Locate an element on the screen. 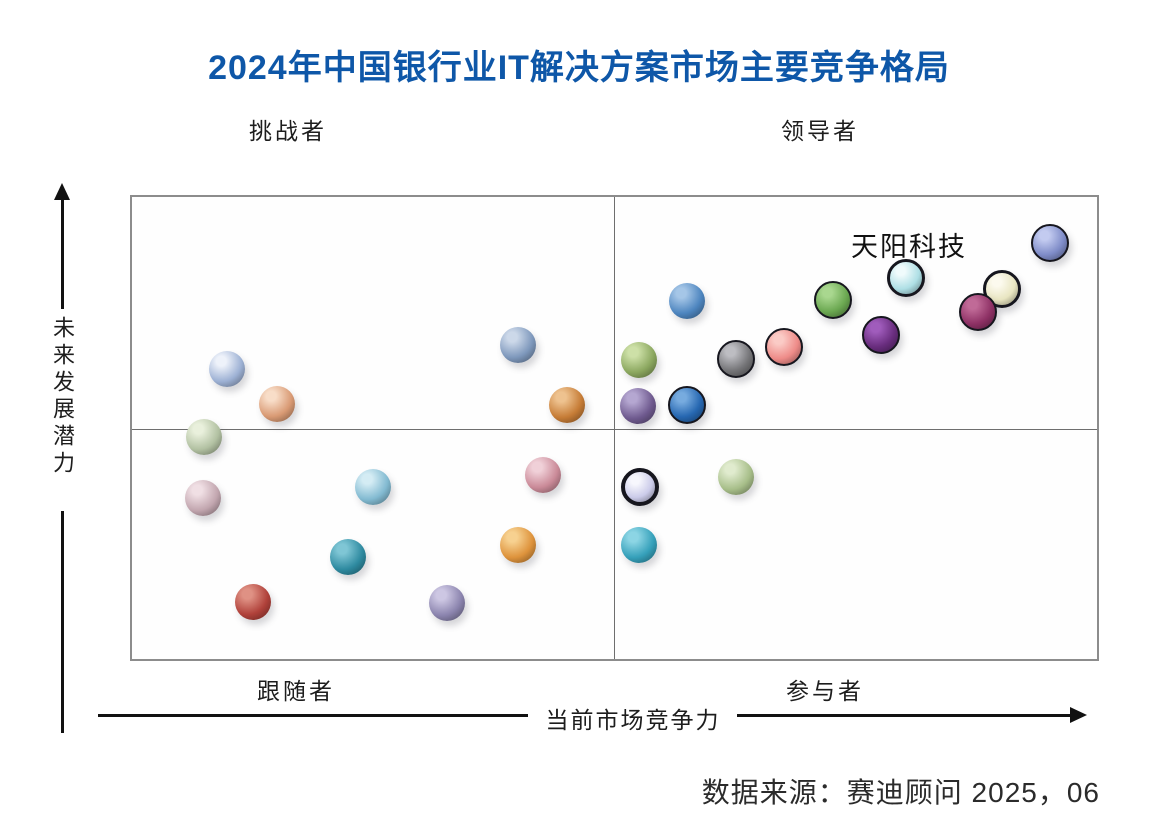 The width and height of the screenshot is (1158, 831). chart-title: 2024年中国银行业IT解决方案市场主要竞争格局 is located at coordinates (579, 68).